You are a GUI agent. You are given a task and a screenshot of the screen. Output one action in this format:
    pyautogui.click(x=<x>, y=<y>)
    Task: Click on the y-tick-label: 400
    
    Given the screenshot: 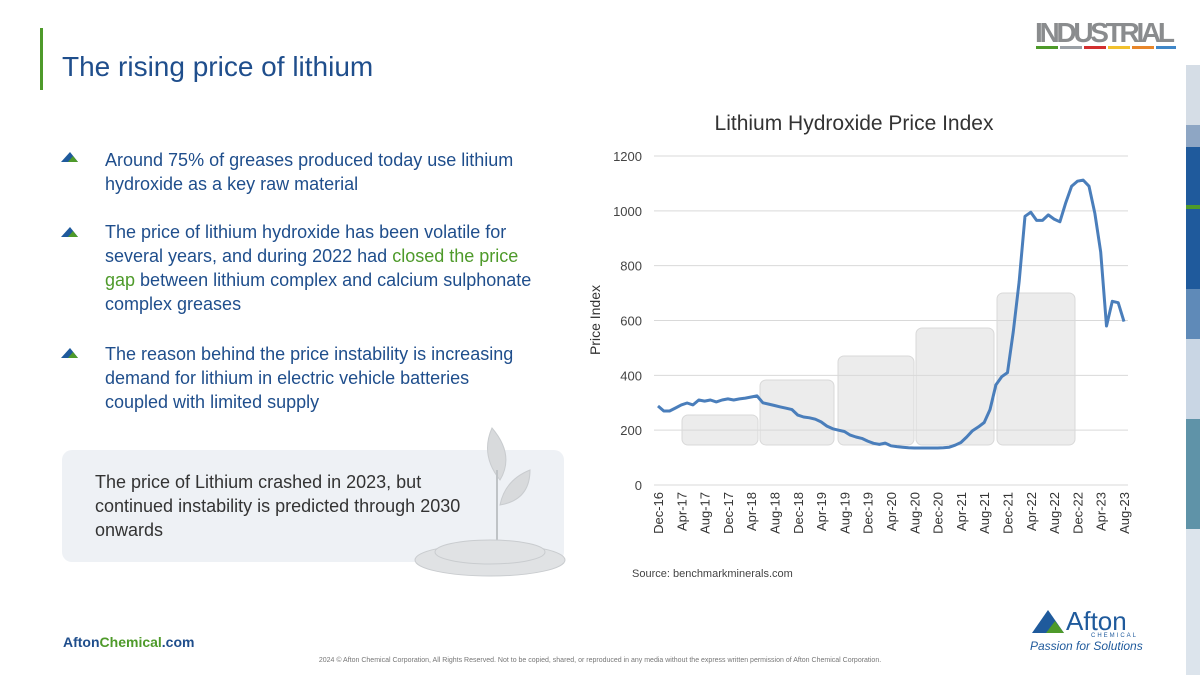 What is the action you would take?
    pyautogui.click(x=631, y=375)
    